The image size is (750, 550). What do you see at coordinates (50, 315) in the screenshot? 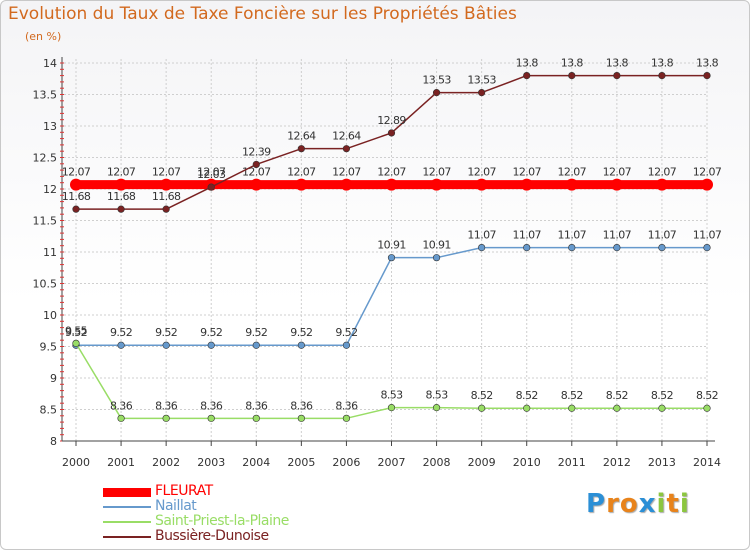
I see `y-tick-label: 10` at bounding box center [50, 315].